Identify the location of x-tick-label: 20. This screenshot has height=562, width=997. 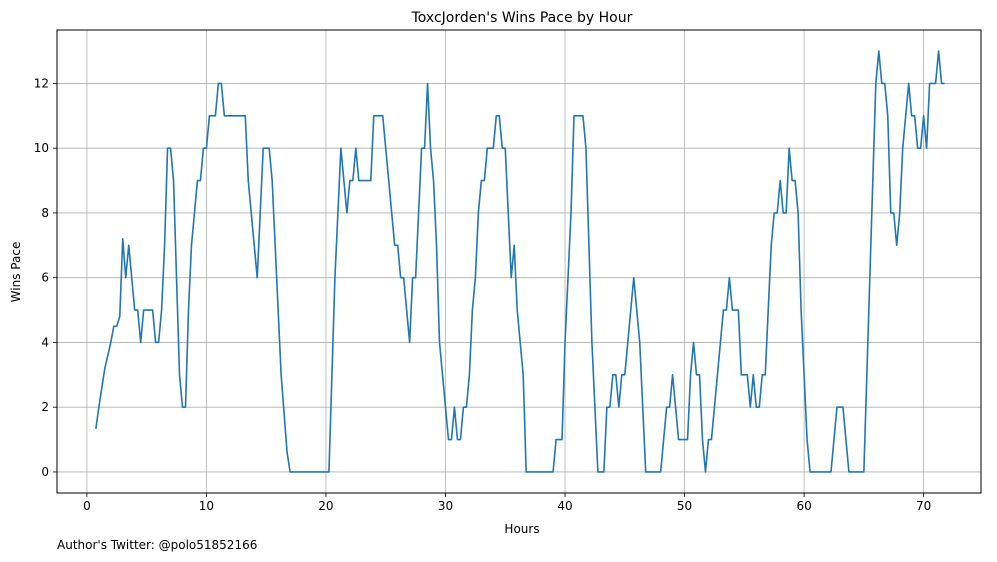
(325, 506).